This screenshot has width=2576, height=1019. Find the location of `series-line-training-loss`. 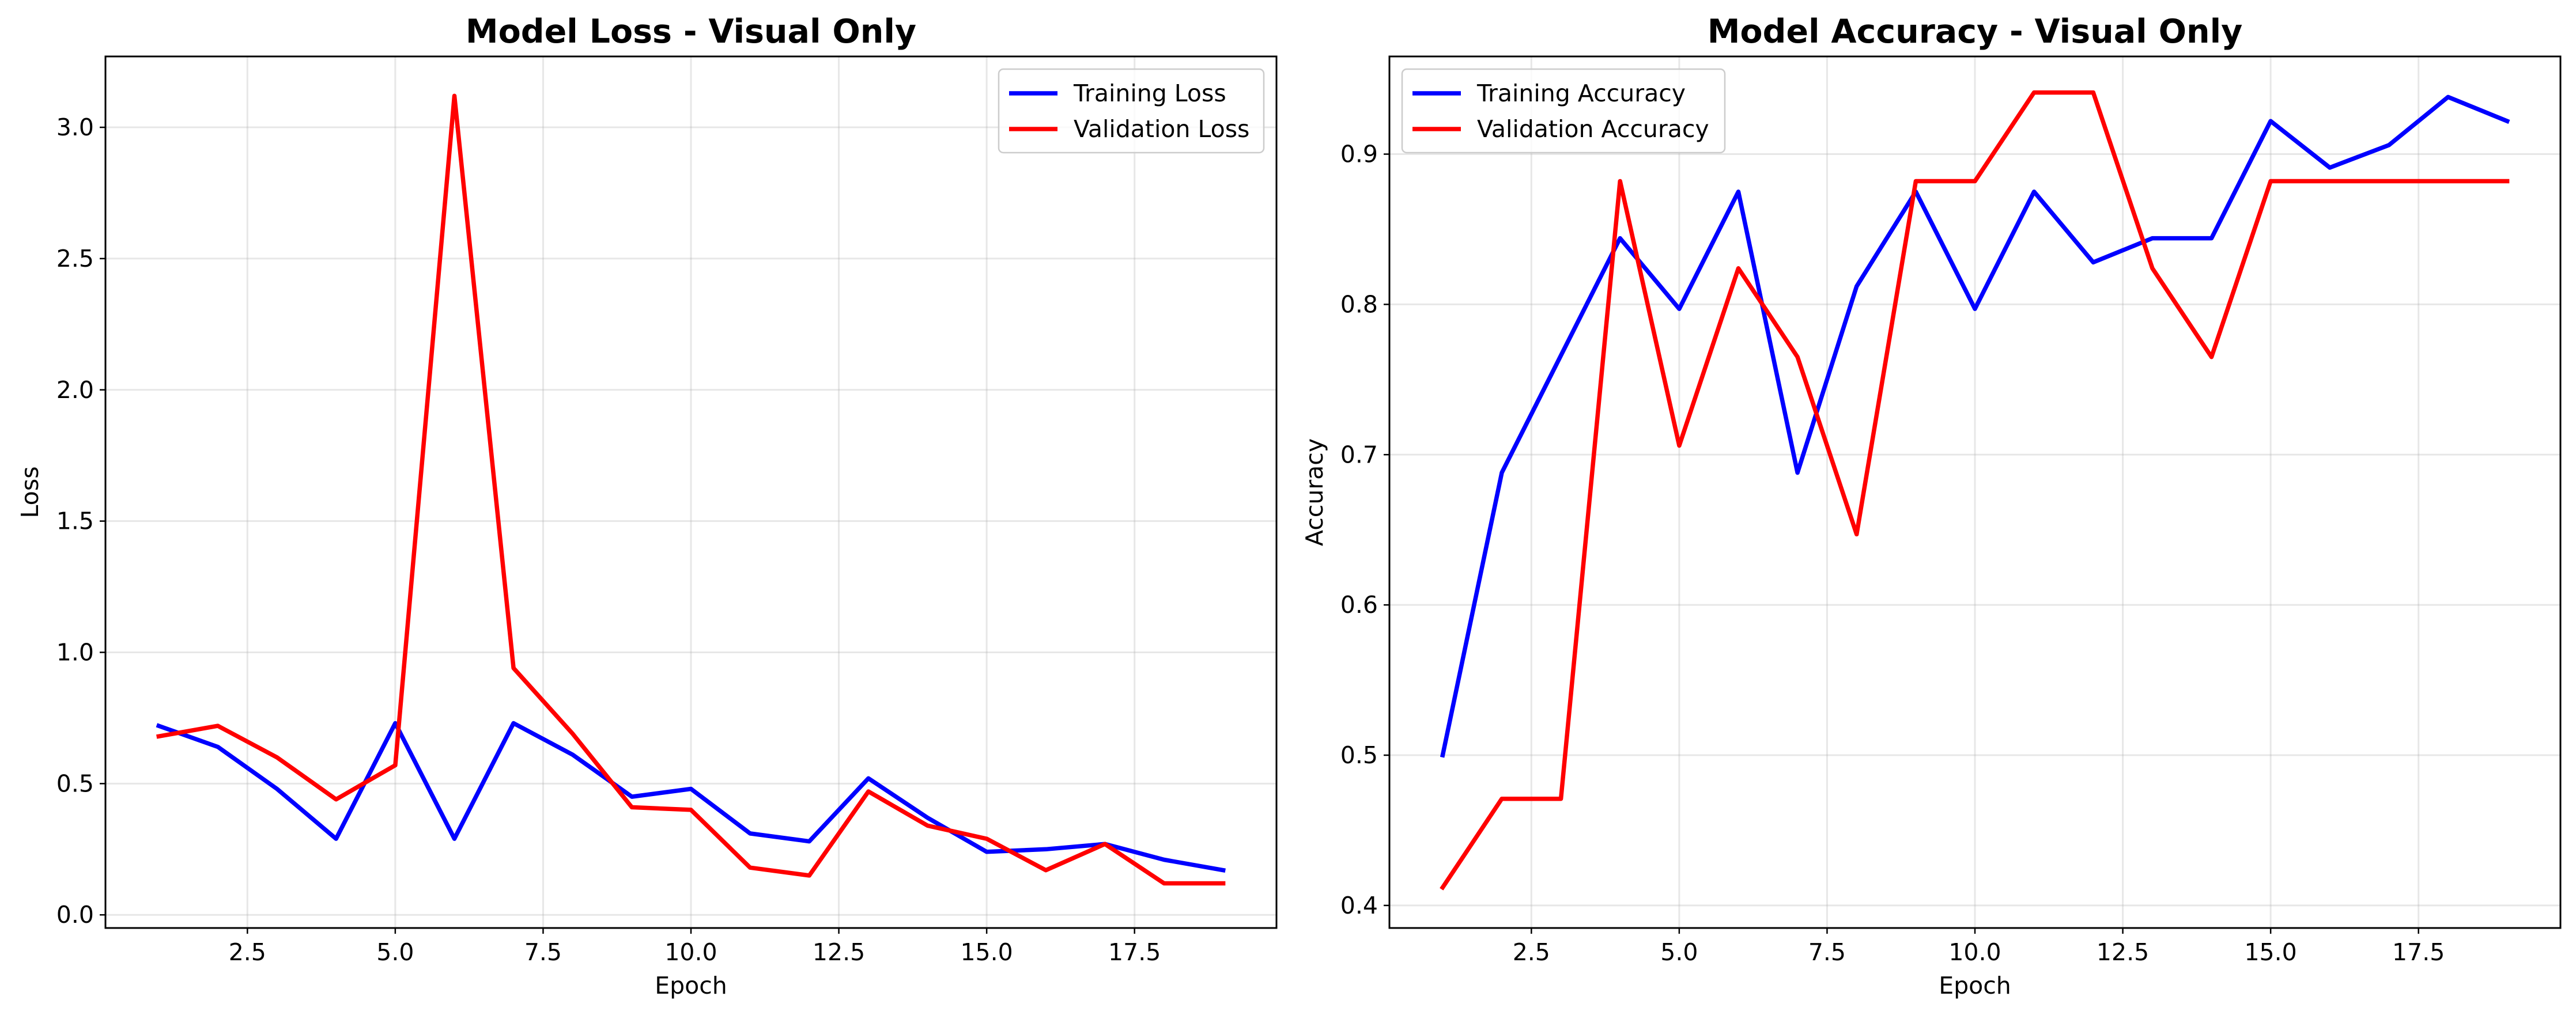

series-line-training-loss is located at coordinates (691, 797).